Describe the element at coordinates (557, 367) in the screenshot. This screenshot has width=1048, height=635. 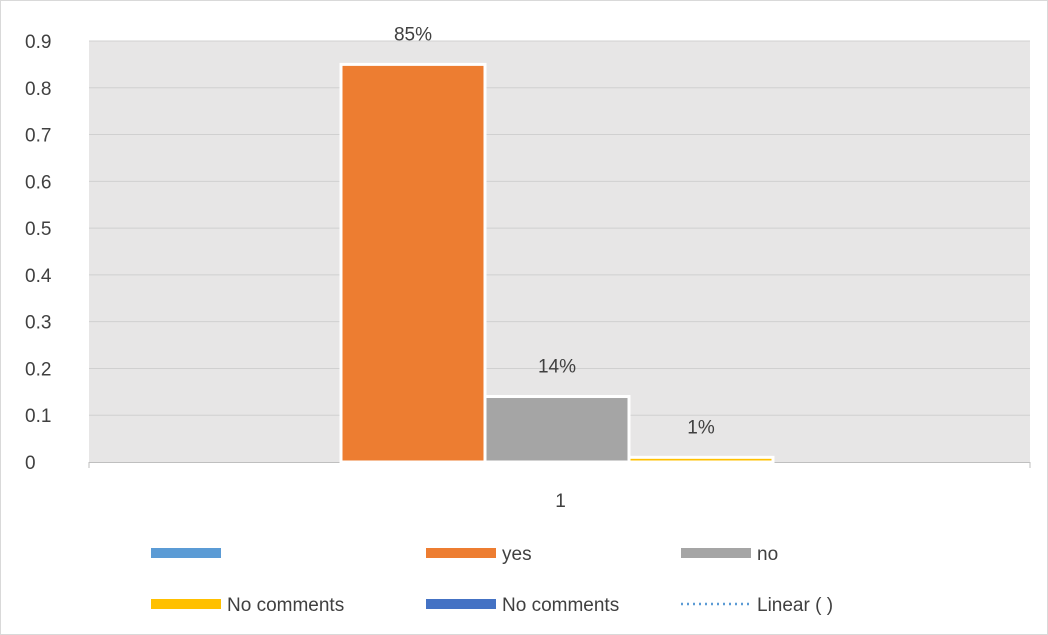
I see `data-label: 14%` at that location.